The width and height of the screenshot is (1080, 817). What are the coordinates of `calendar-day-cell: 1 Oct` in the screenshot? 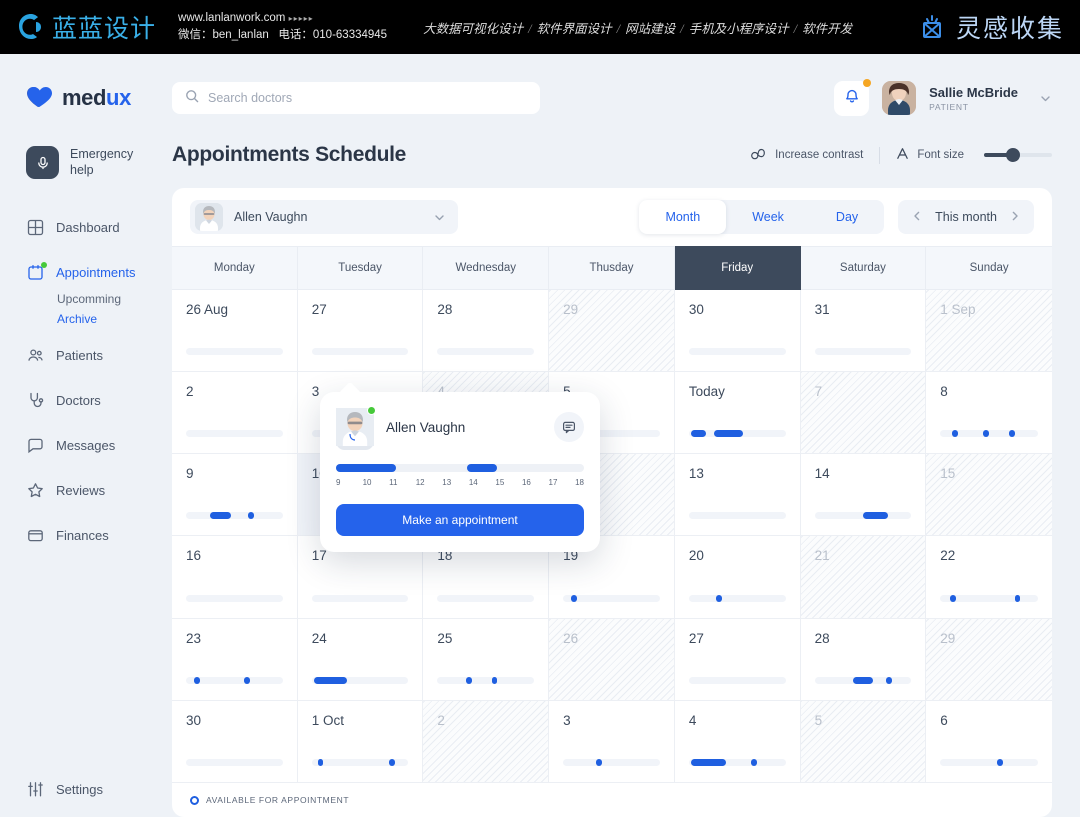 It's located at (360, 741).